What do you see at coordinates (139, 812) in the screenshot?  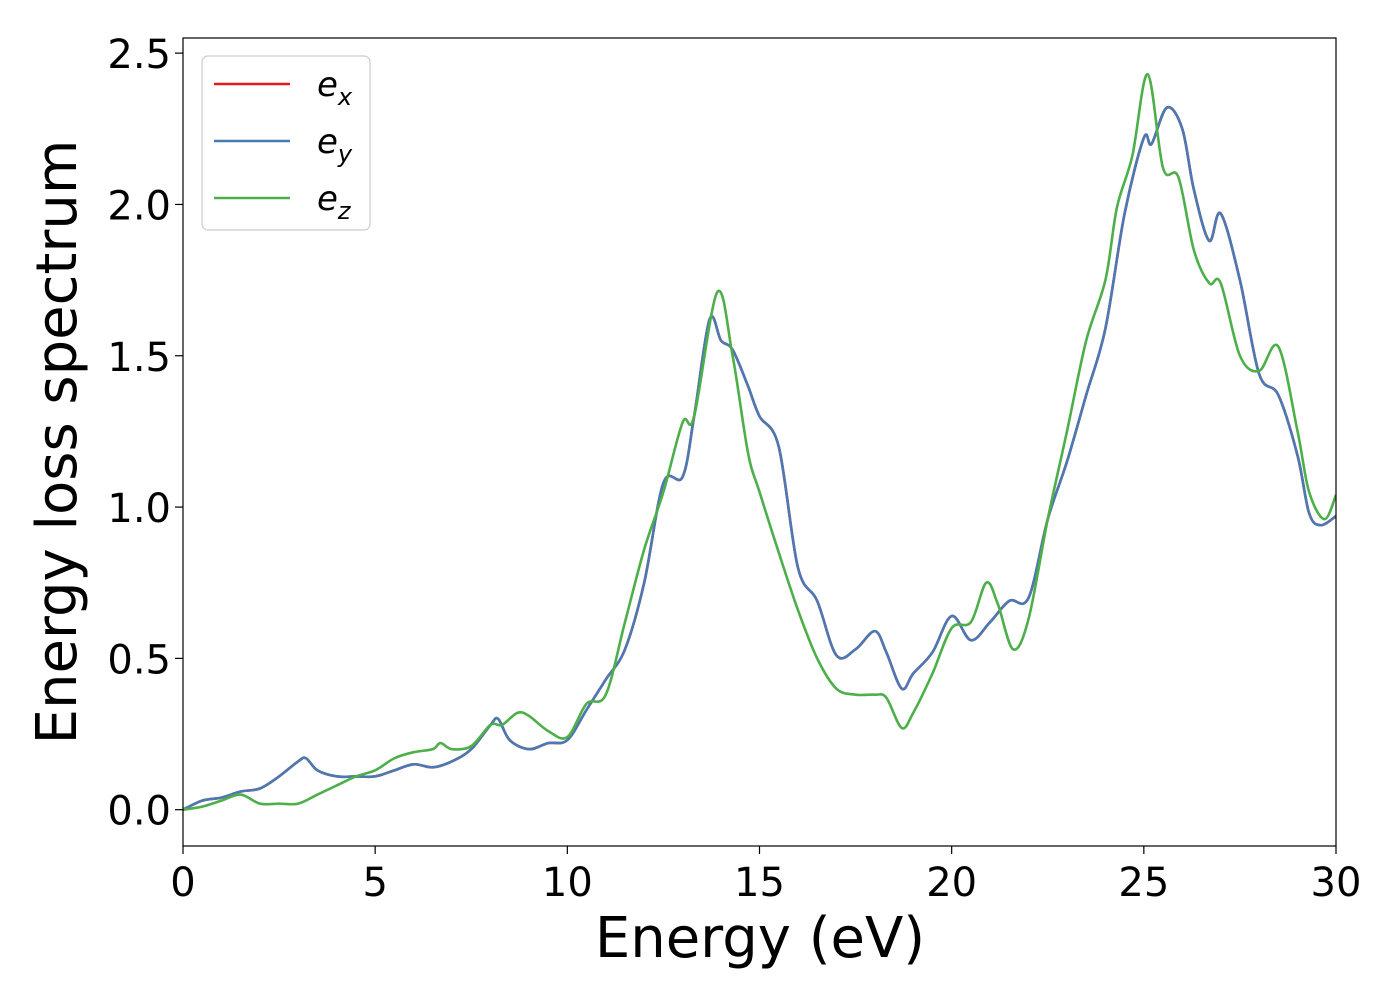 I see `y-tick-label: 0.0` at bounding box center [139, 812].